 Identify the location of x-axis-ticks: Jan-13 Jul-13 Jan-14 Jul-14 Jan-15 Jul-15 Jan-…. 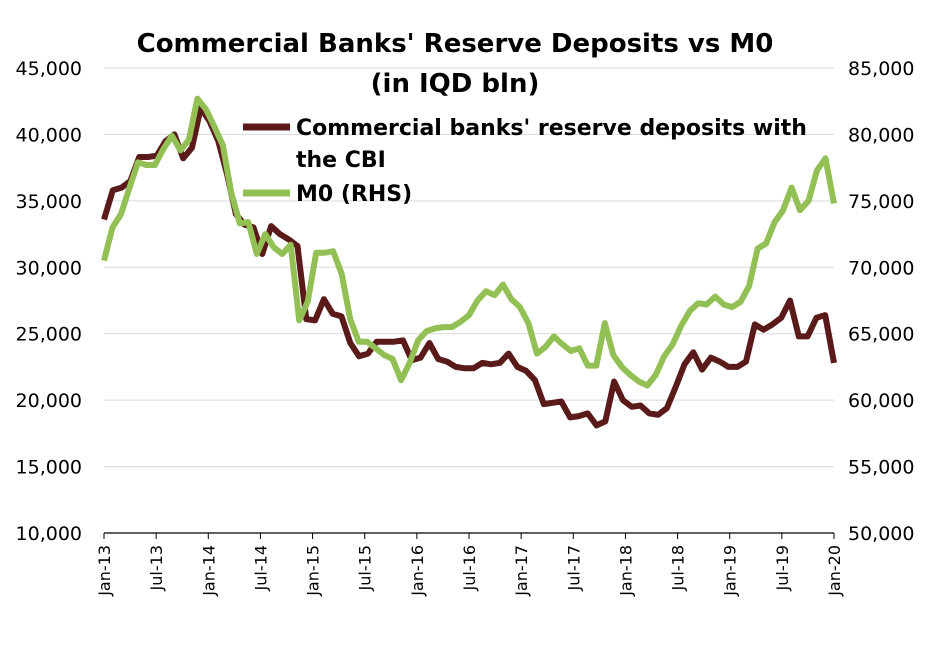
(469, 565).